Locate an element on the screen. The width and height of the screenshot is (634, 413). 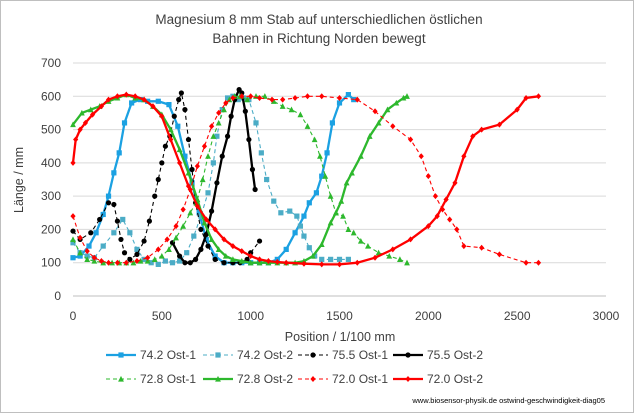
legend-label: 72.0 Ost-2 is located at coordinates (455, 379).